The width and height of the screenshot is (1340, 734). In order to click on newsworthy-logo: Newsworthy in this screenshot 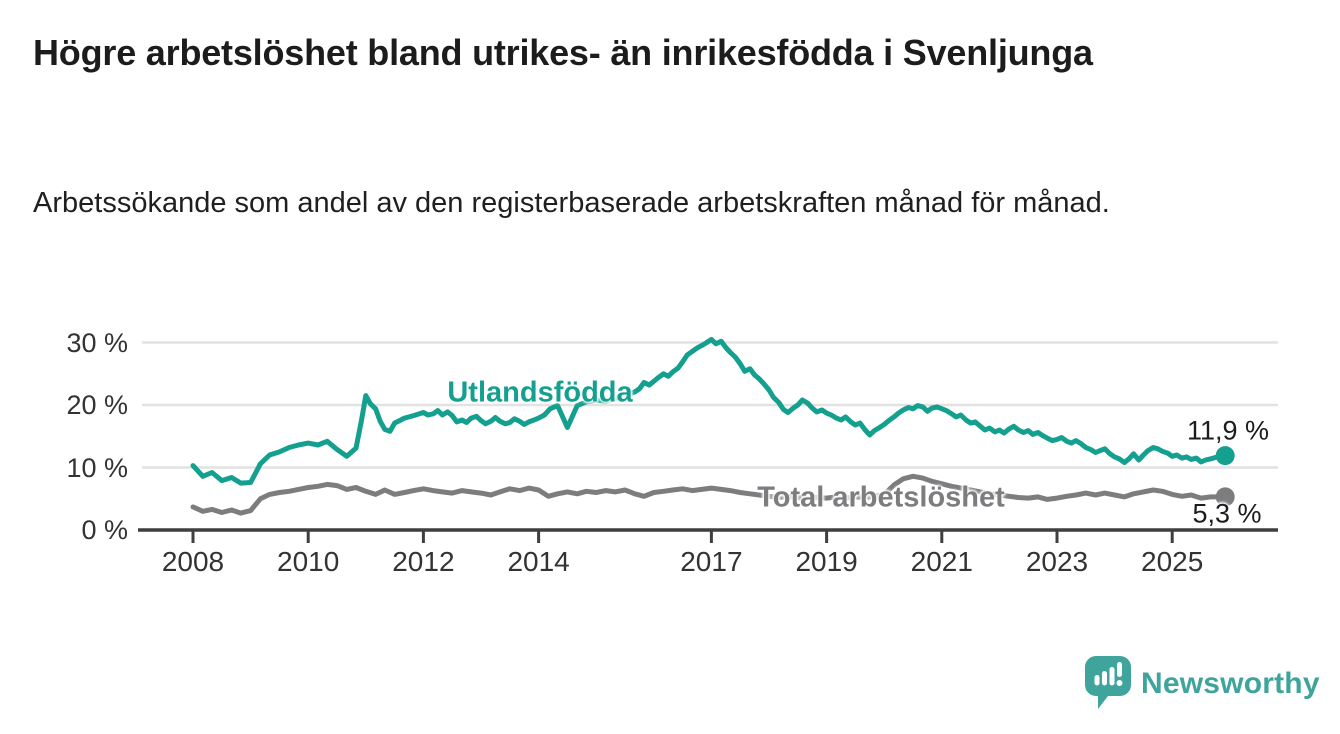, I will do `click(1202, 684)`.